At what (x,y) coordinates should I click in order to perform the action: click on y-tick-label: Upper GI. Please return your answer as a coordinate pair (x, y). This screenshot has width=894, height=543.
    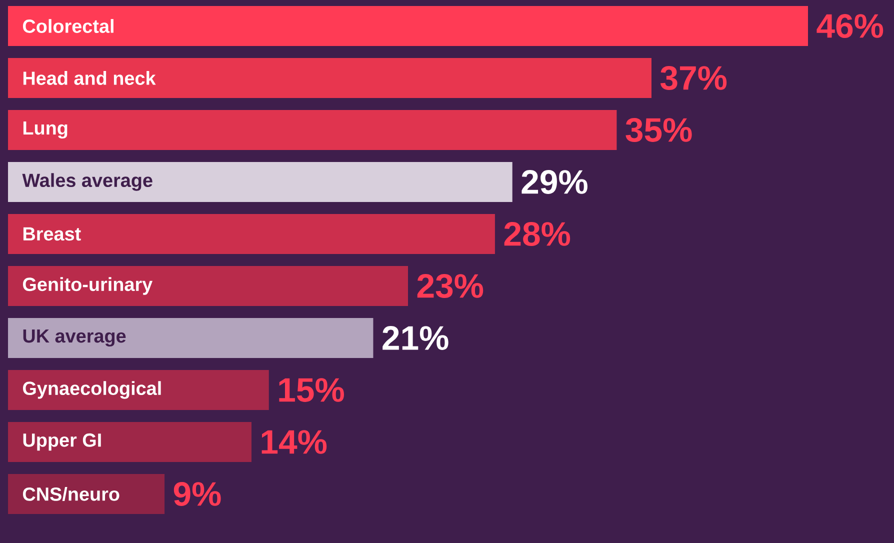
    Looking at the image, I should click on (62, 442).